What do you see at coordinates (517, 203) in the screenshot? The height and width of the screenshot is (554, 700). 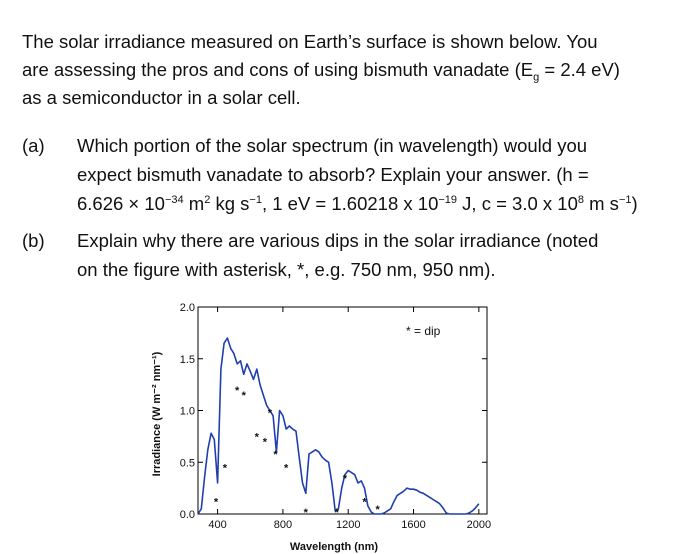 I see `const-part: J, c = 3.0 x 10` at bounding box center [517, 203].